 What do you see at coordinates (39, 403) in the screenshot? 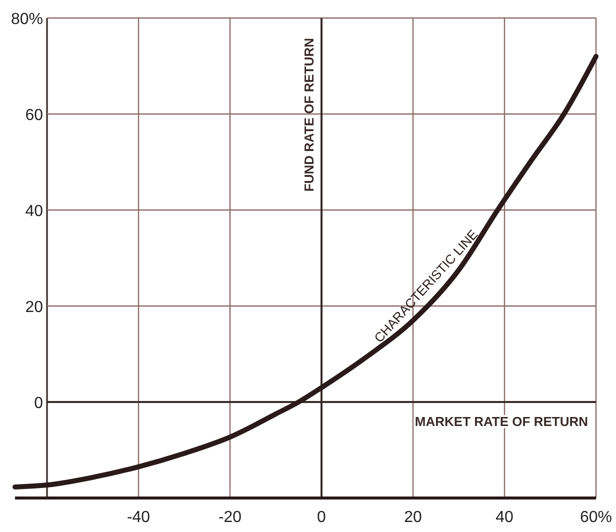
I see `y-tick-label: 0` at bounding box center [39, 403].